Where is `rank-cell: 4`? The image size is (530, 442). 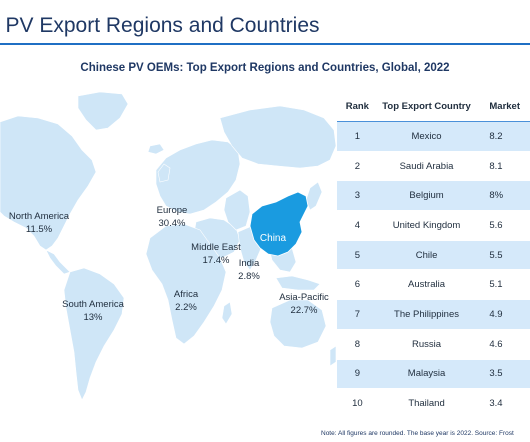
rank-cell: 4 is located at coordinates (357, 225).